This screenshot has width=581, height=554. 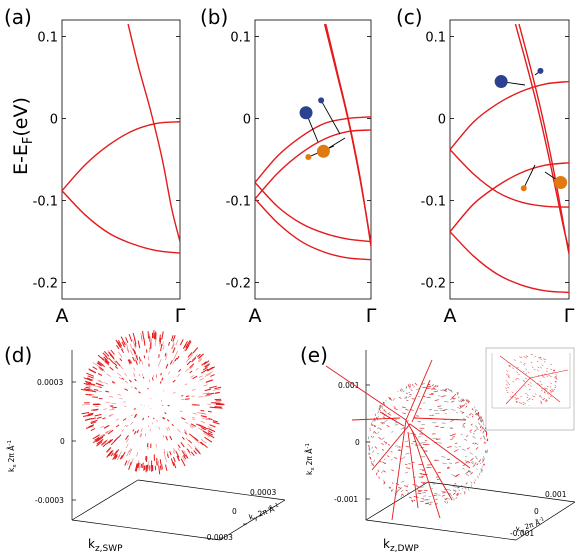 What do you see at coordinates (349, 385) in the screenshot?
I see `z-tick-e-0: 0.001` at bounding box center [349, 385].